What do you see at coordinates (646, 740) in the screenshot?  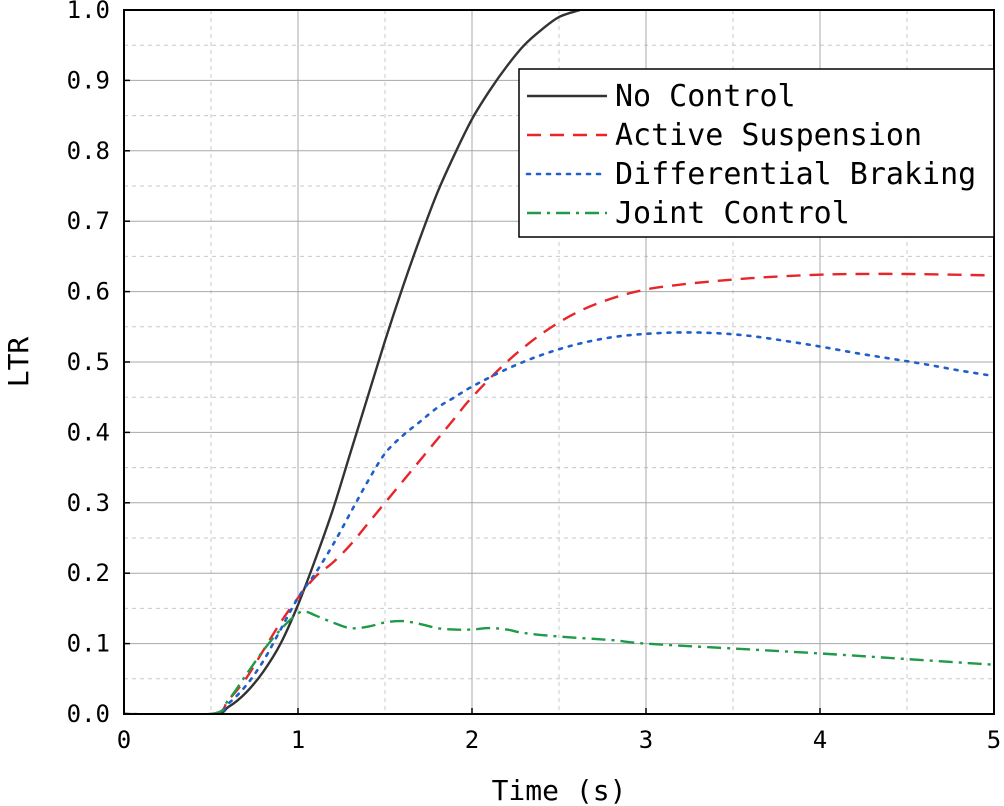 I see `x-tick-label: 3` at bounding box center [646, 740].